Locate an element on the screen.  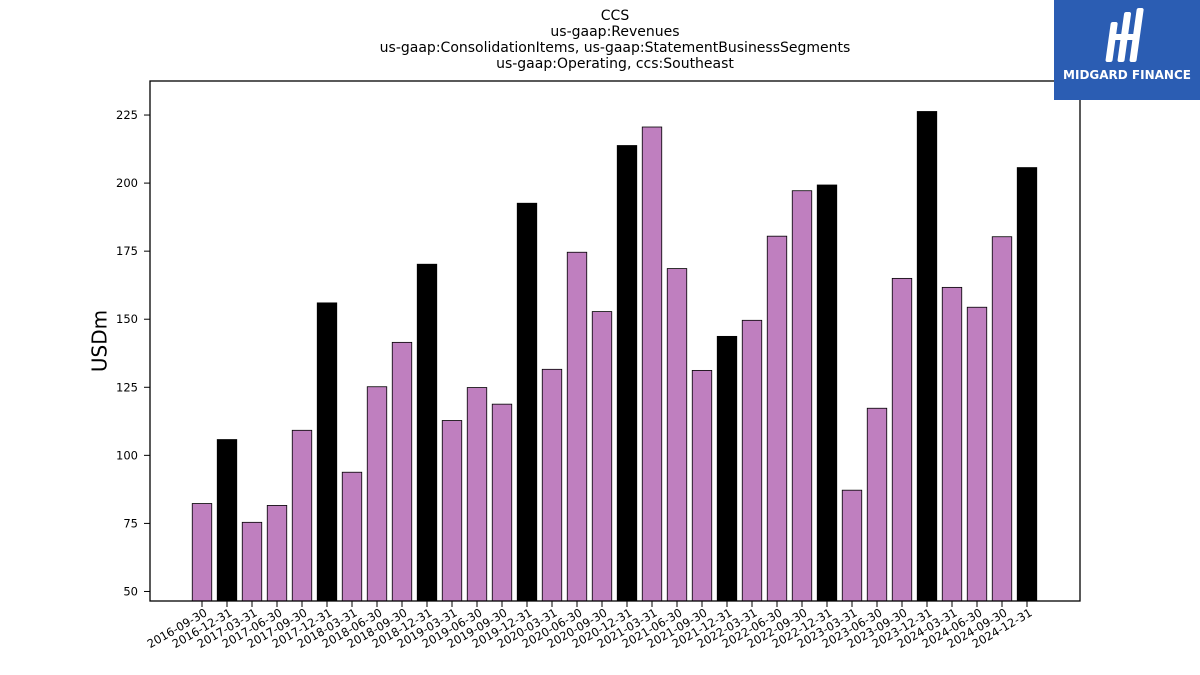
y-tick-label: 50 is located at coordinates (130, 591).